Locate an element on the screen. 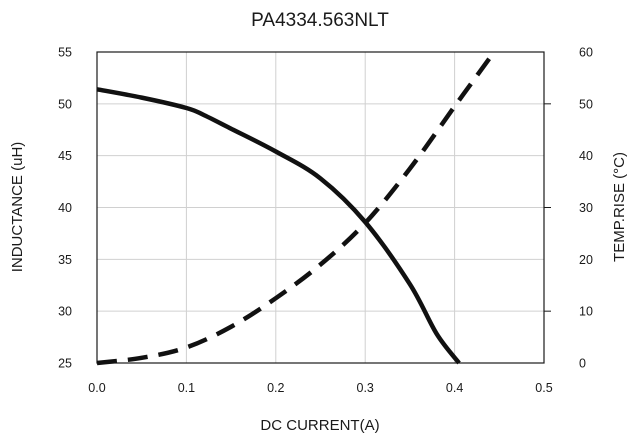 The height and width of the screenshot is (438, 635). right-tick-label: 10 is located at coordinates (586, 312).